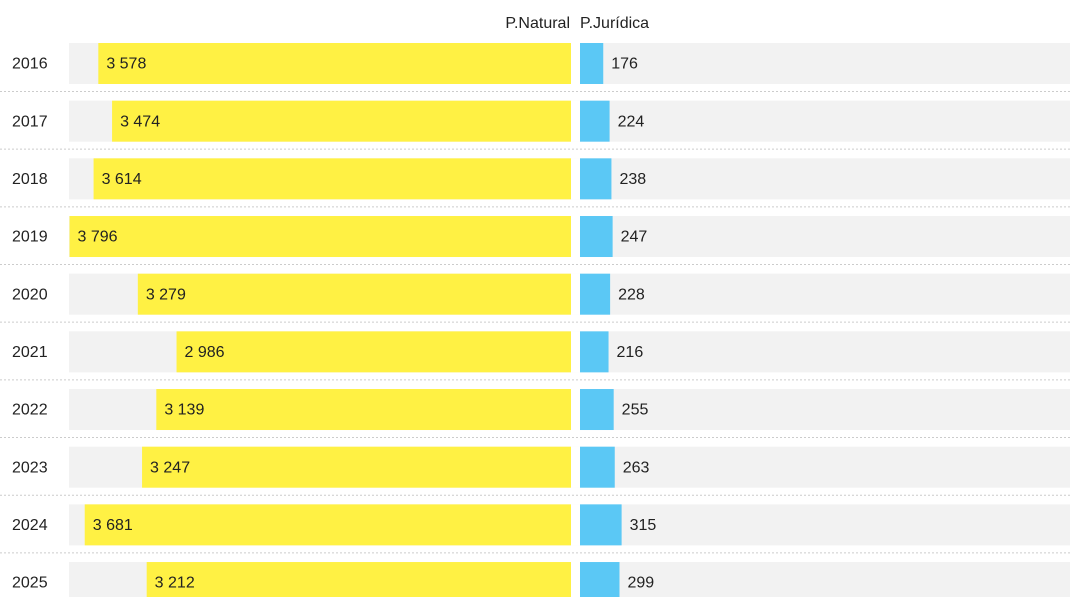 The width and height of the screenshot is (1070, 597). What do you see at coordinates (640, 583) in the screenshot?
I see `value-label: 299` at bounding box center [640, 583].